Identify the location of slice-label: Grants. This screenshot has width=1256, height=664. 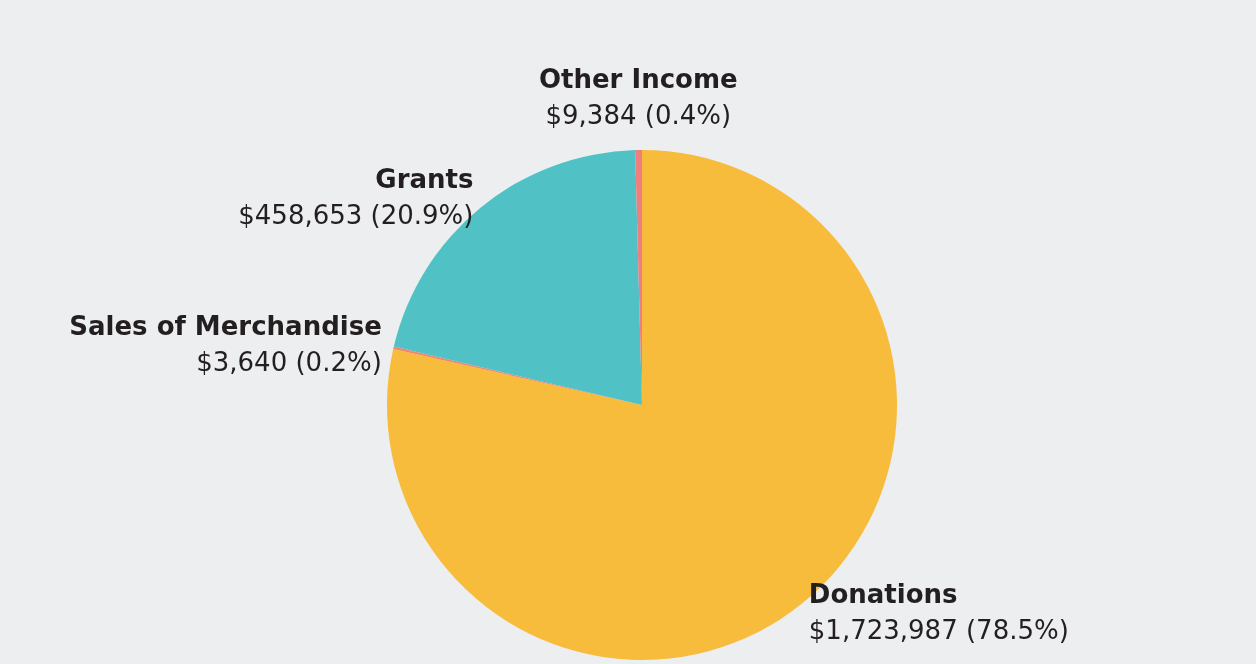
(424, 178).